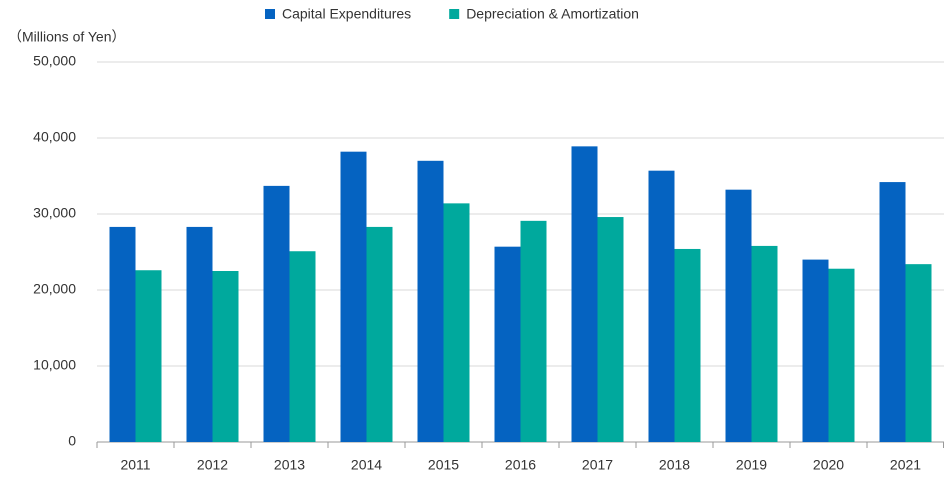 This screenshot has width=944, height=477. What do you see at coordinates (905, 465) in the screenshot?
I see `x-tick-label: 2021` at bounding box center [905, 465].